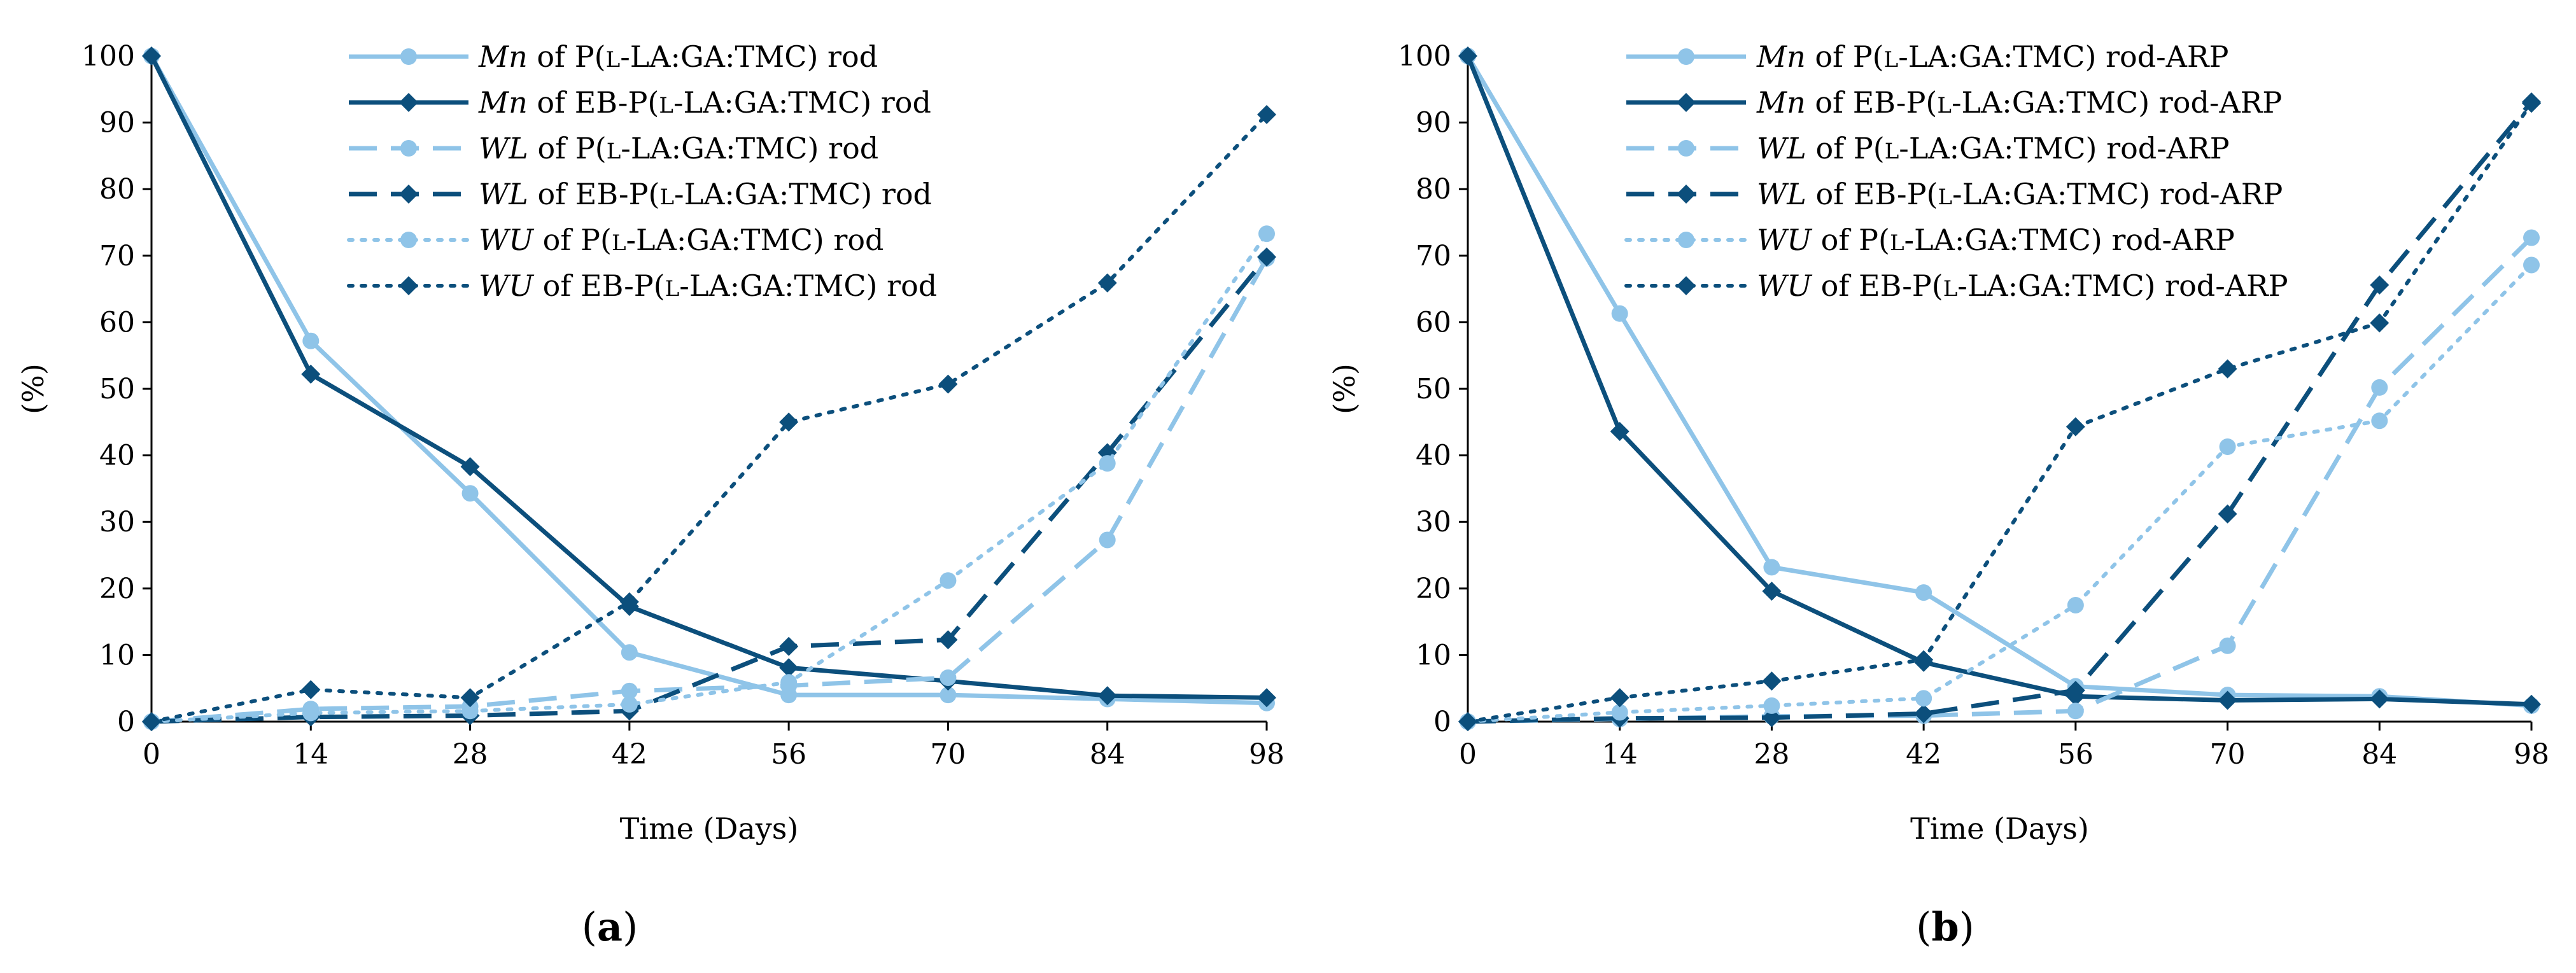 The image size is (2576, 973). Describe the element at coordinates (117, 456) in the screenshot. I see `y-tick-label: 40` at that location.